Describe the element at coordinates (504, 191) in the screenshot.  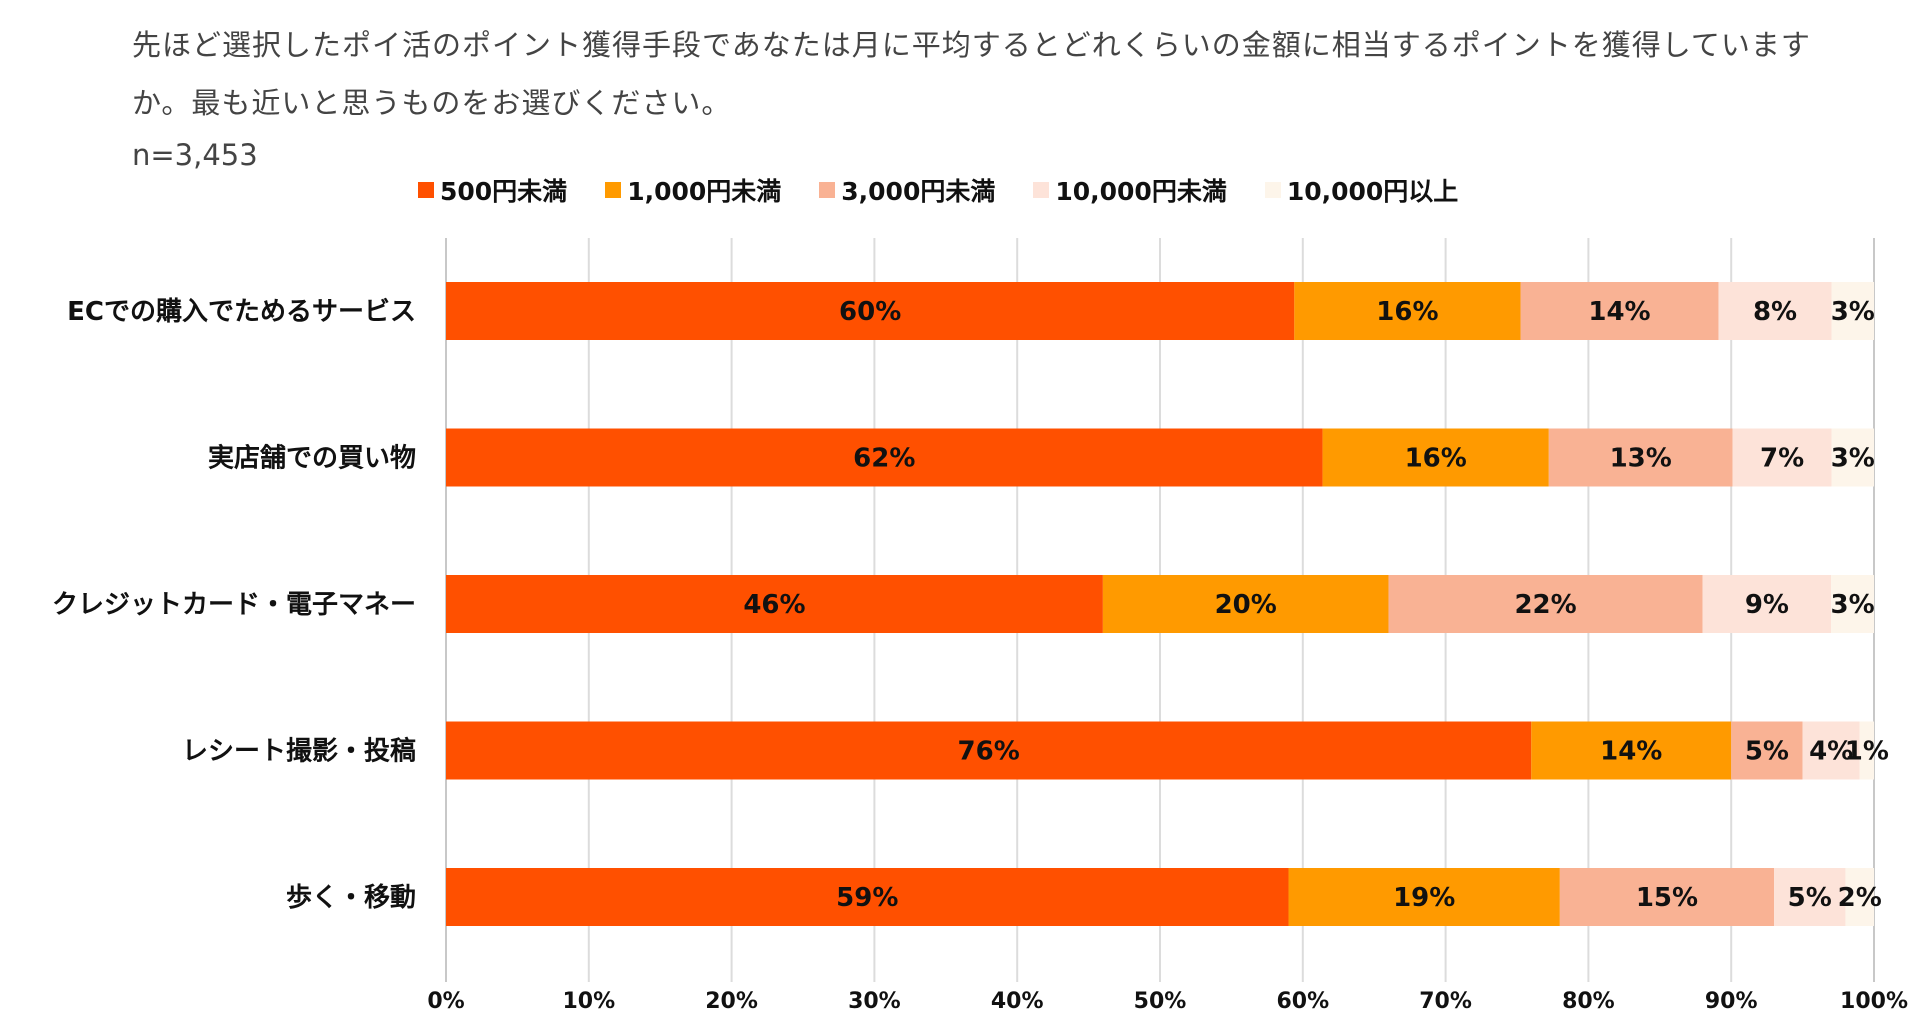
I see `legend-label: 500円未満` at that location.